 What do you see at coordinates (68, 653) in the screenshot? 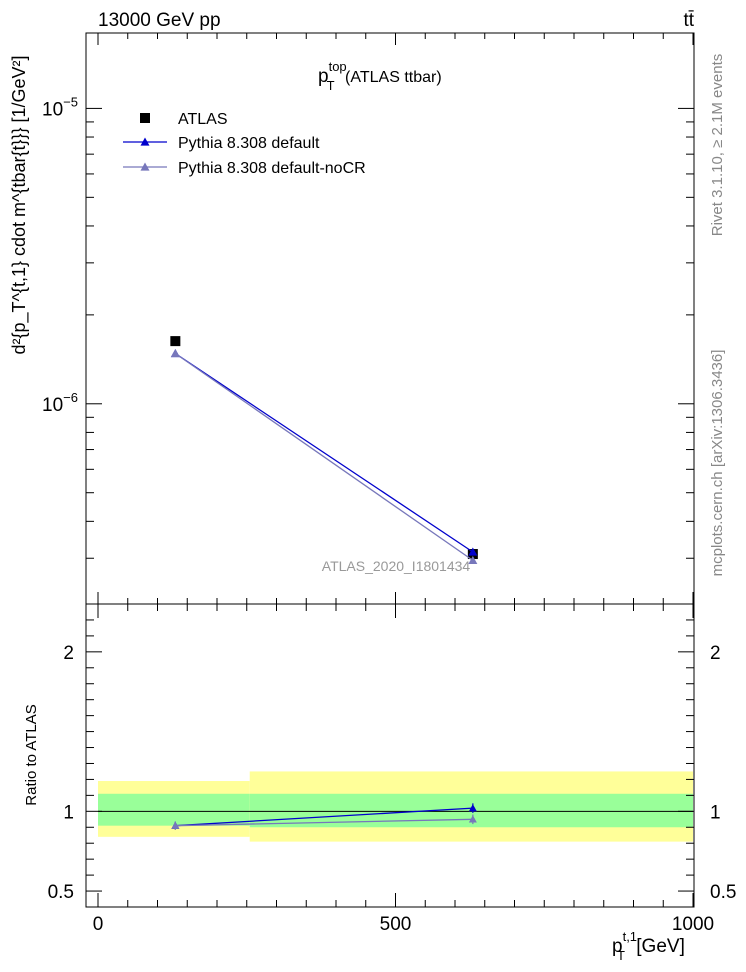
I see `ratio-y-tick-label: 2` at bounding box center [68, 653].